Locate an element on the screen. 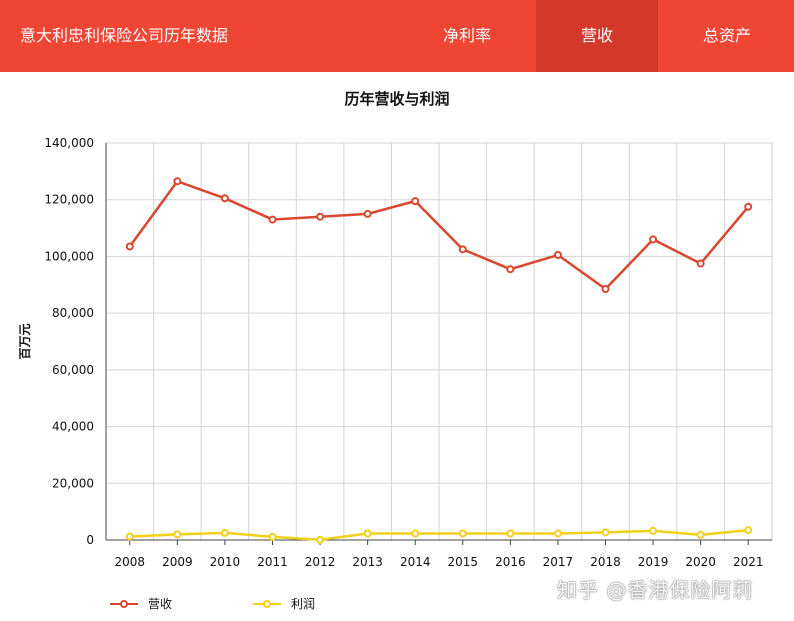 The height and width of the screenshot is (621, 794). y-axis-label: 百万元 is located at coordinates (25, 341).